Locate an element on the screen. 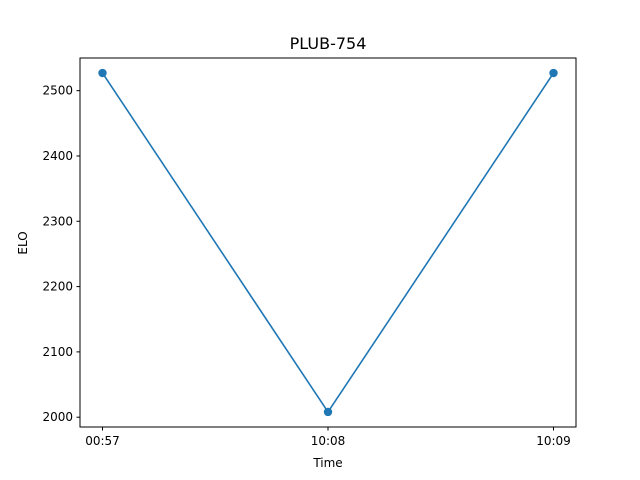 The width and height of the screenshot is (640, 480). chart-title: PLUB-754 is located at coordinates (328, 43).